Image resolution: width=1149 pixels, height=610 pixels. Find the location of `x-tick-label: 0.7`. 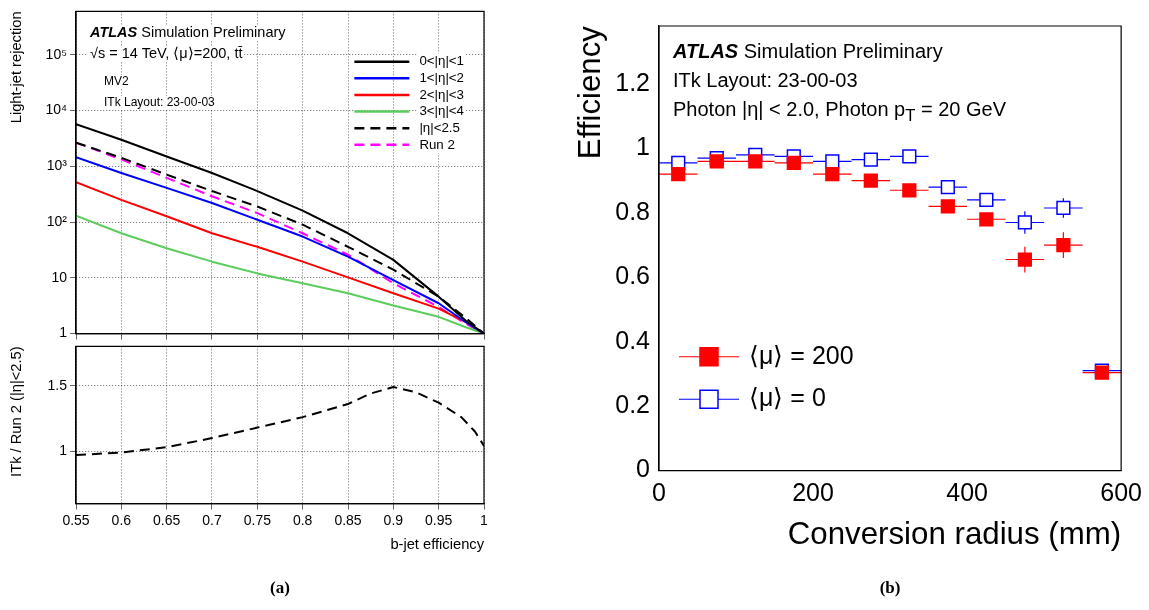

x-tick-label: 0.7 is located at coordinates (212, 519).